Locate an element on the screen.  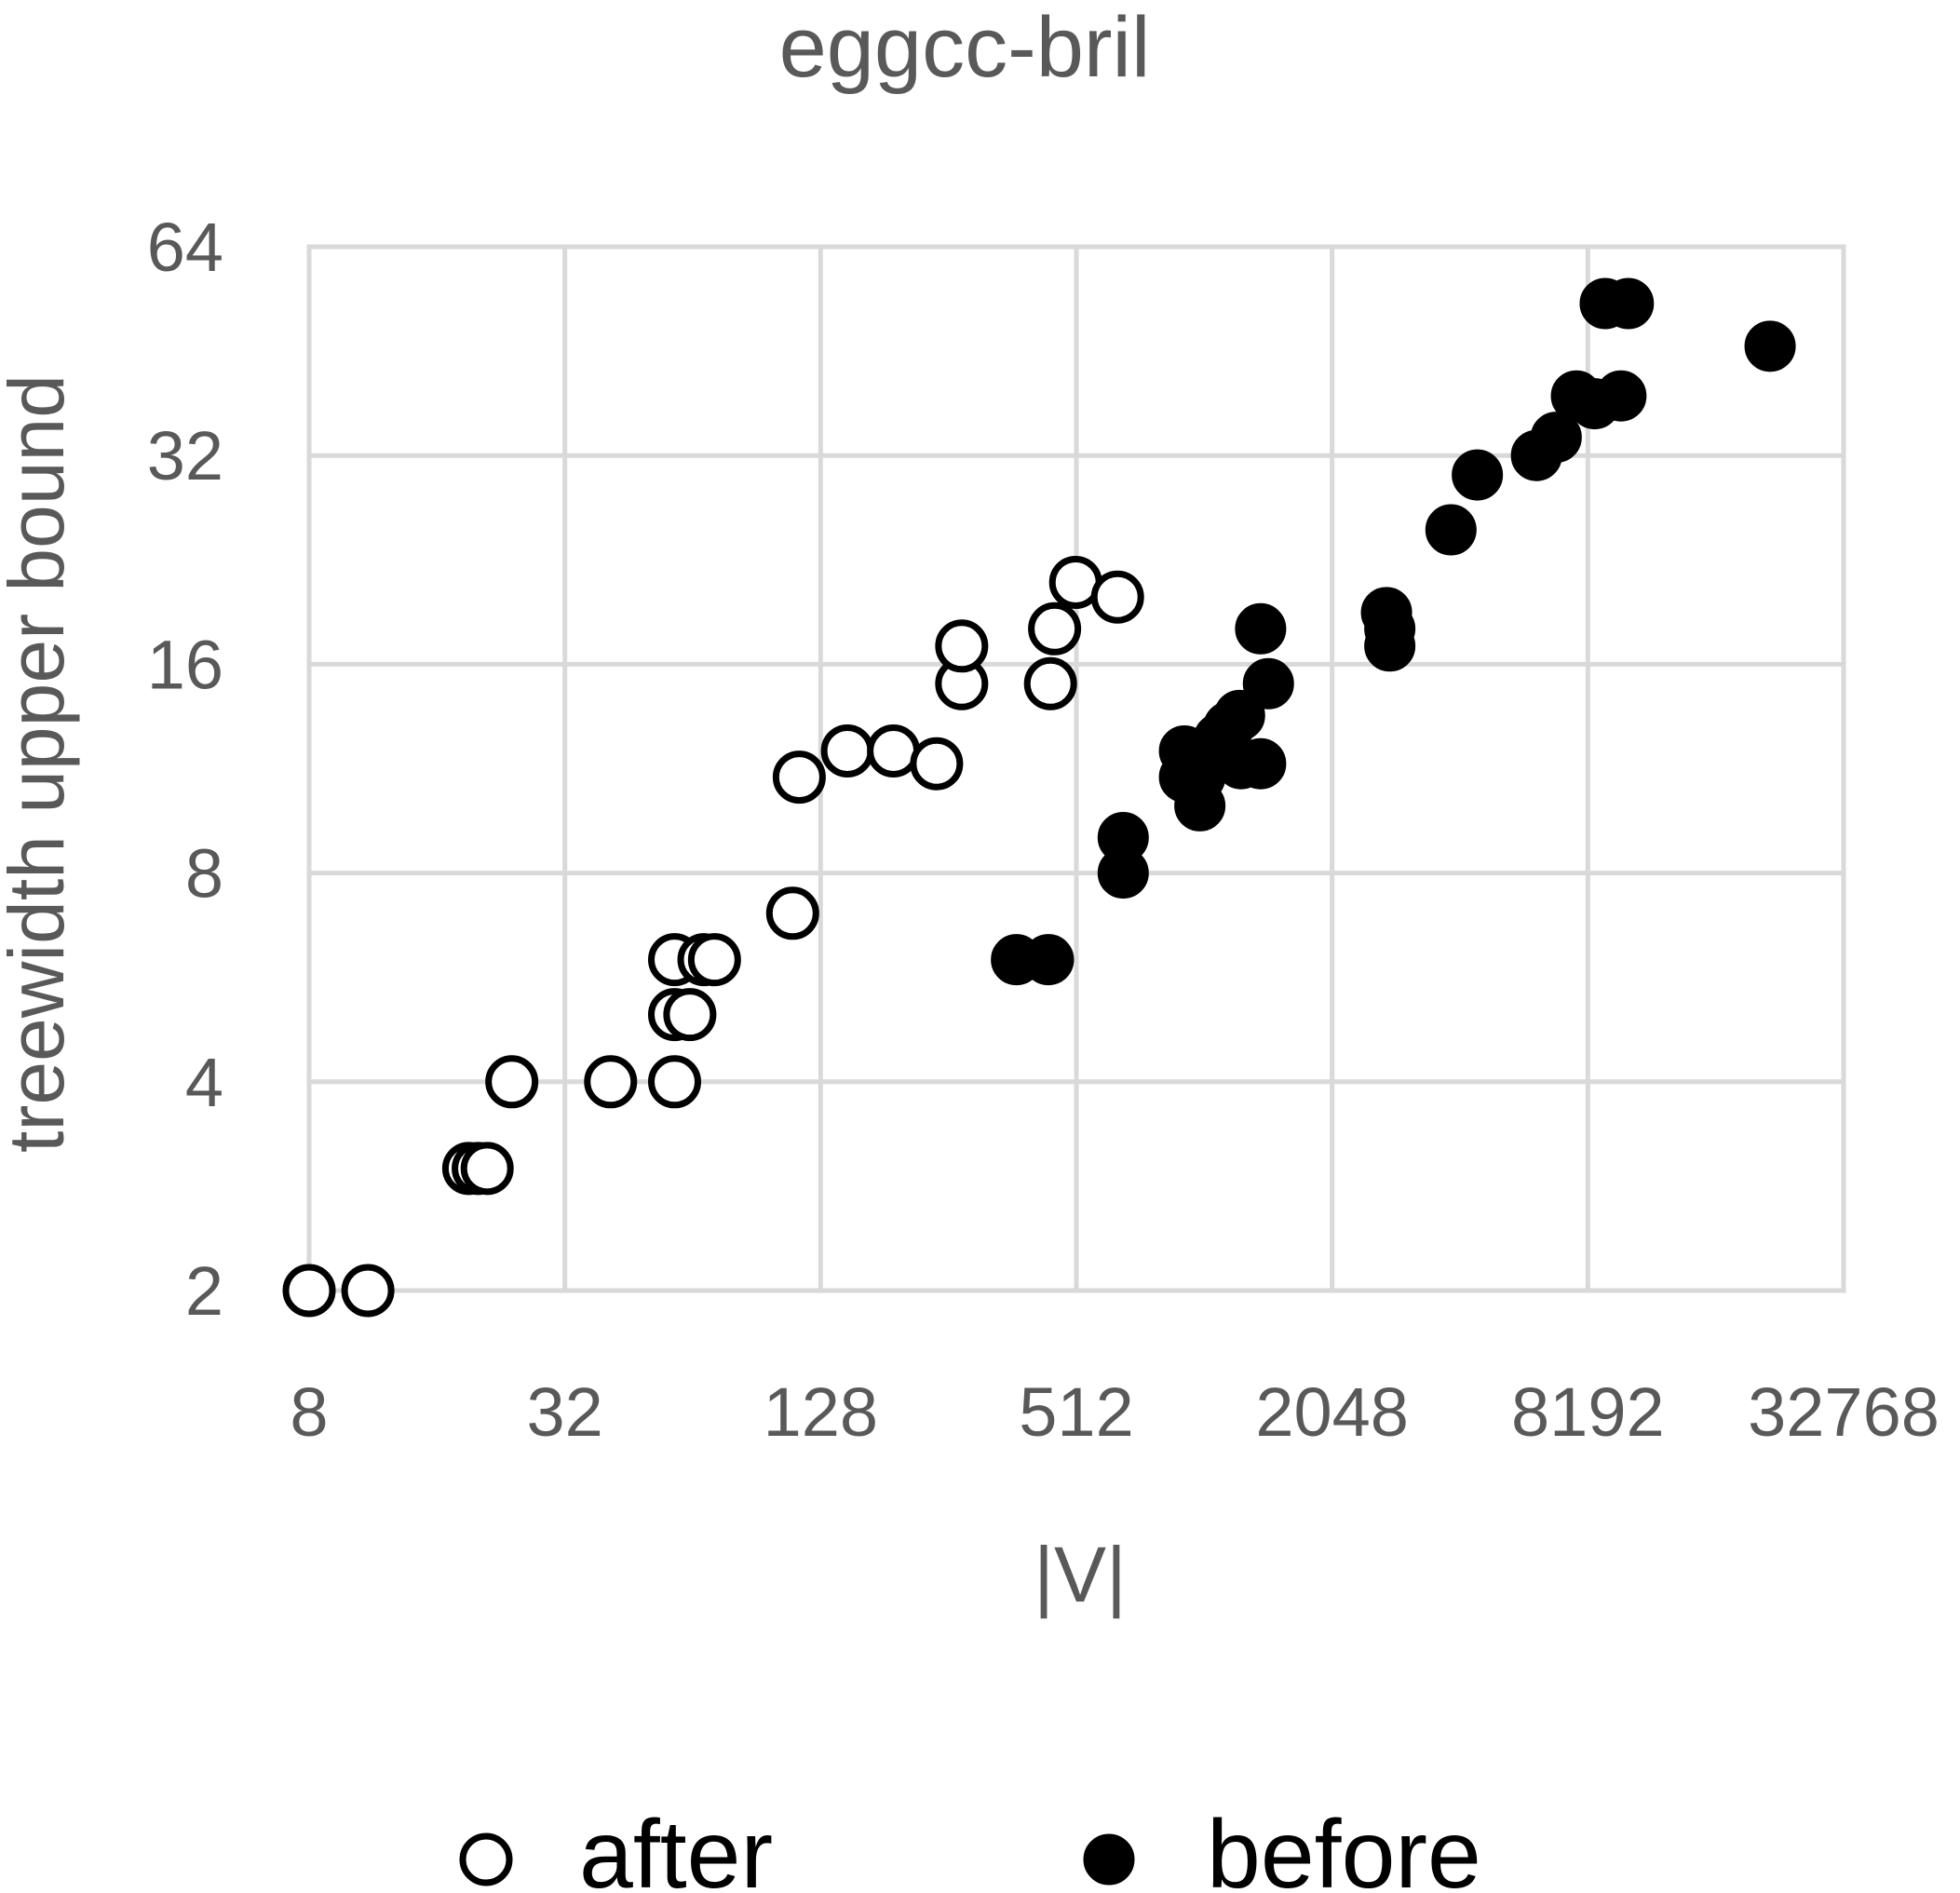
chart-title: eggcc-bril is located at coordinates (965, 48).